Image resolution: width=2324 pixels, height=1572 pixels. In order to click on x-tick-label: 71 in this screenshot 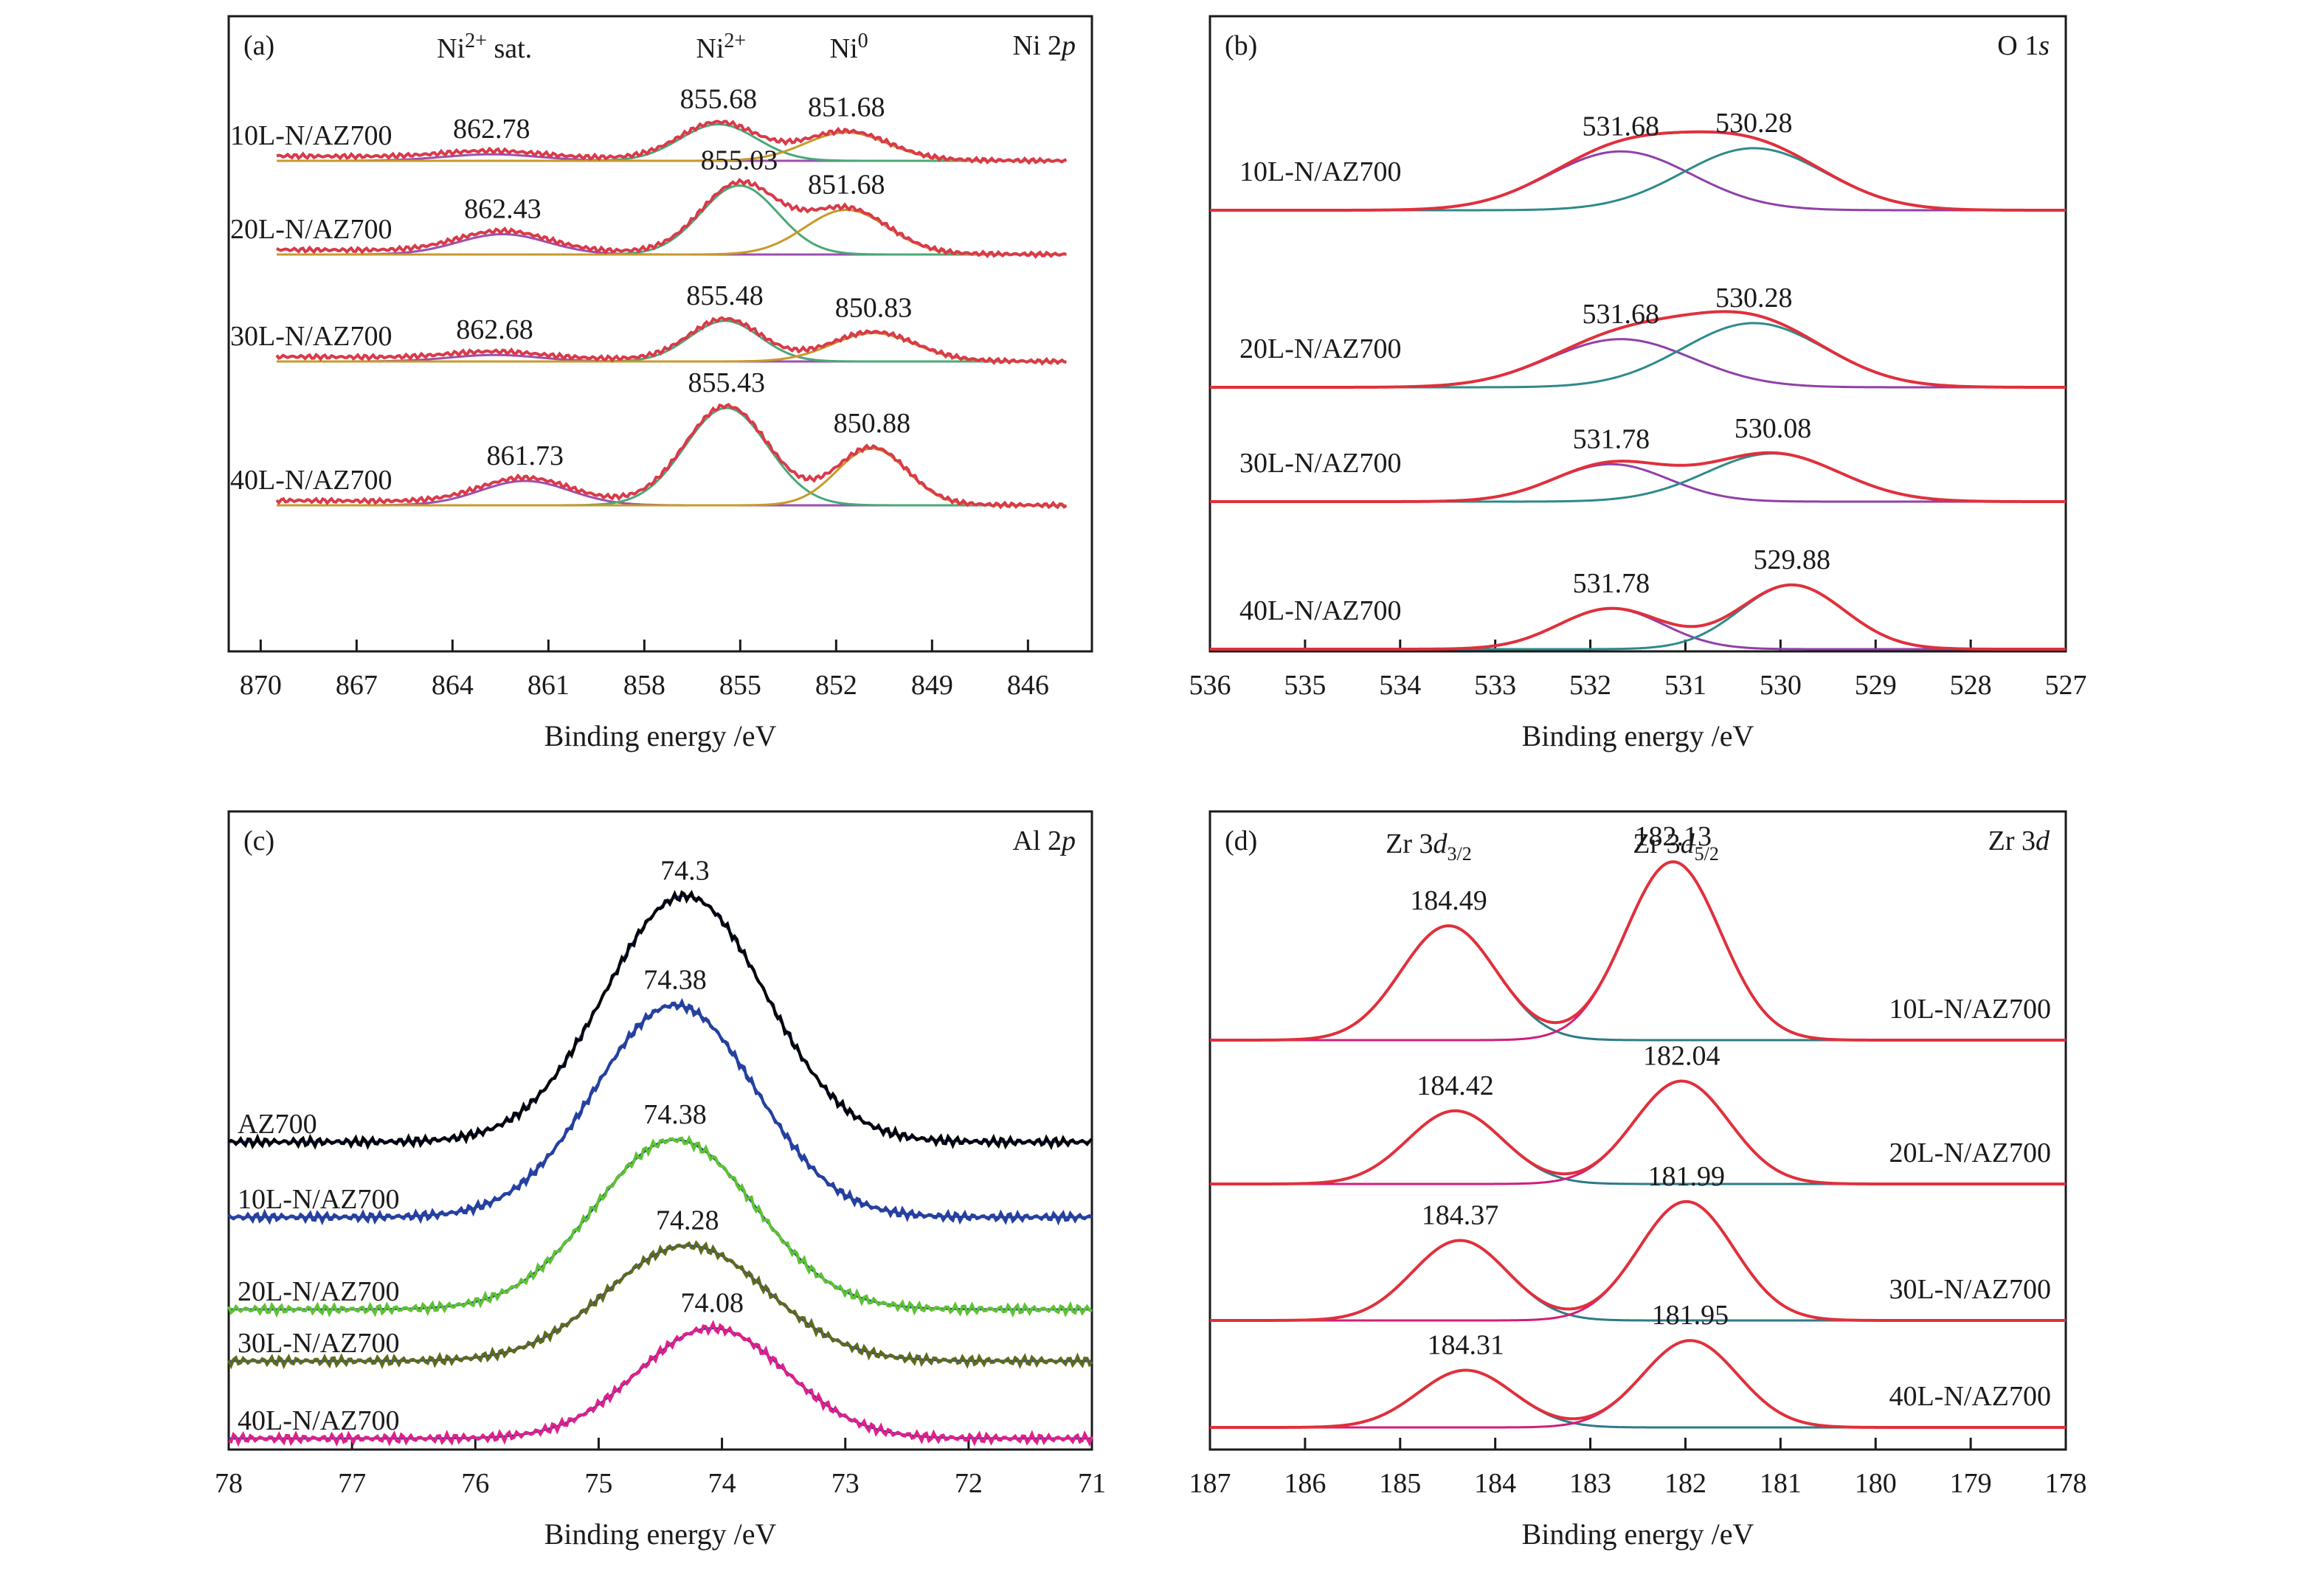, I will do `click(1092, 1483)`.